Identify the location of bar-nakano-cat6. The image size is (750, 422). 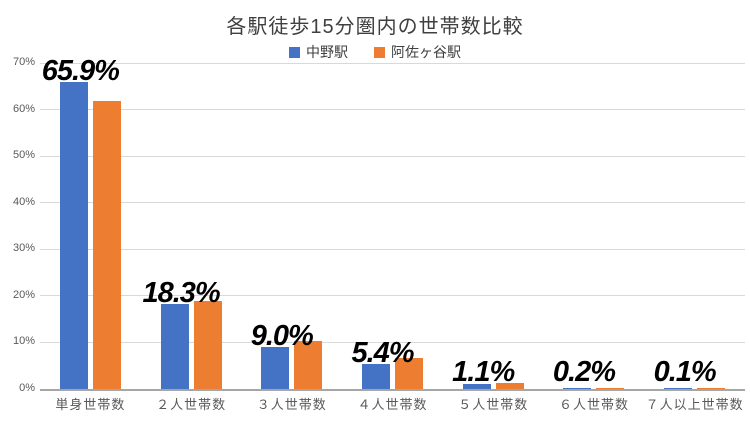
(678, 388).